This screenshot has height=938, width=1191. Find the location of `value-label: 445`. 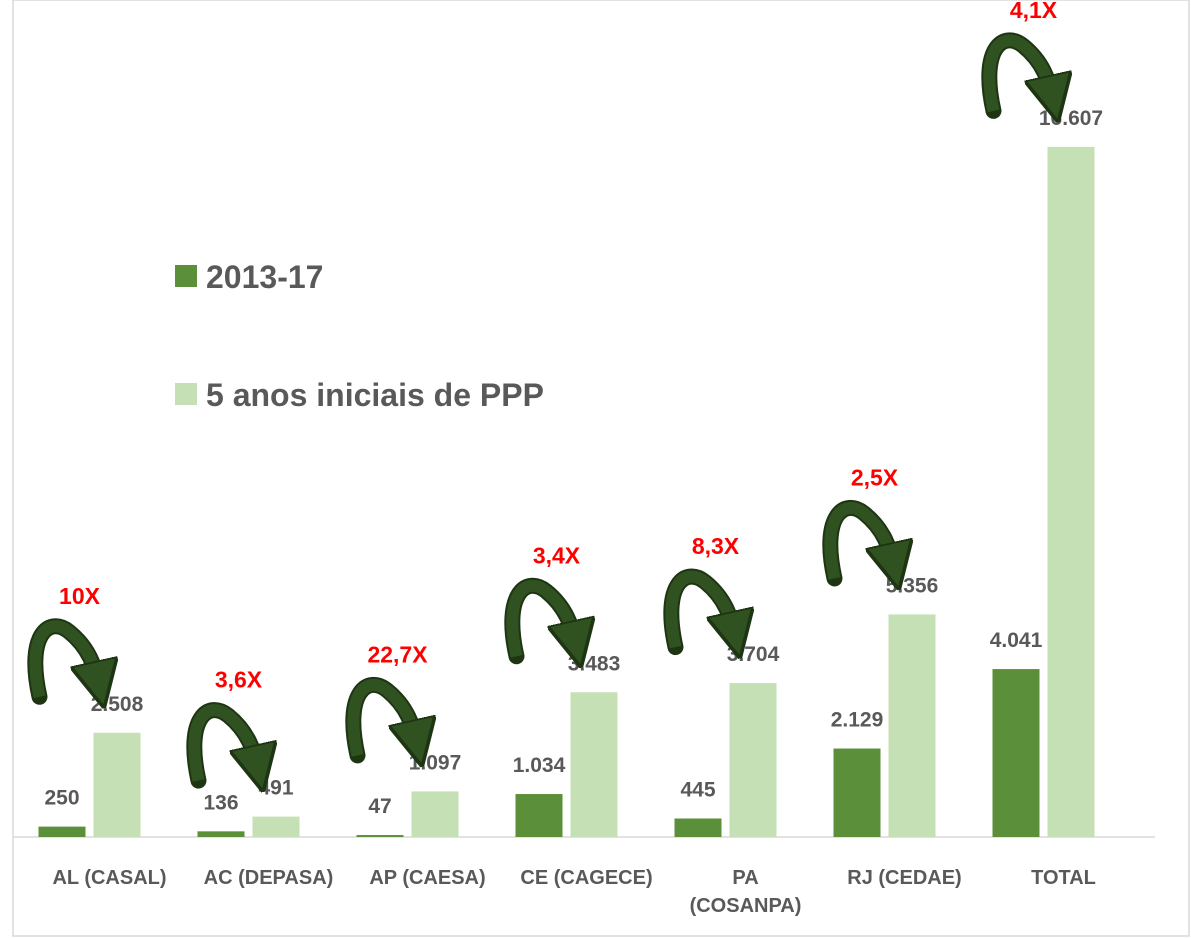

value-label: 445 is located at coordinates (697, 790).